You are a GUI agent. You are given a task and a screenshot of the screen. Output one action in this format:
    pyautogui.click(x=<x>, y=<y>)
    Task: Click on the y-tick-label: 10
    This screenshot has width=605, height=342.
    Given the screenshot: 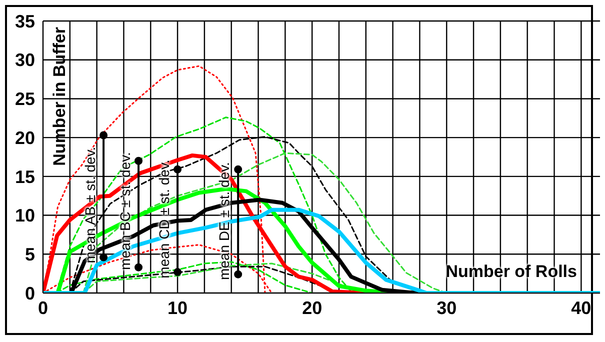 What is the action you would take?
    pyautogui.click(x=24, y=216)
    